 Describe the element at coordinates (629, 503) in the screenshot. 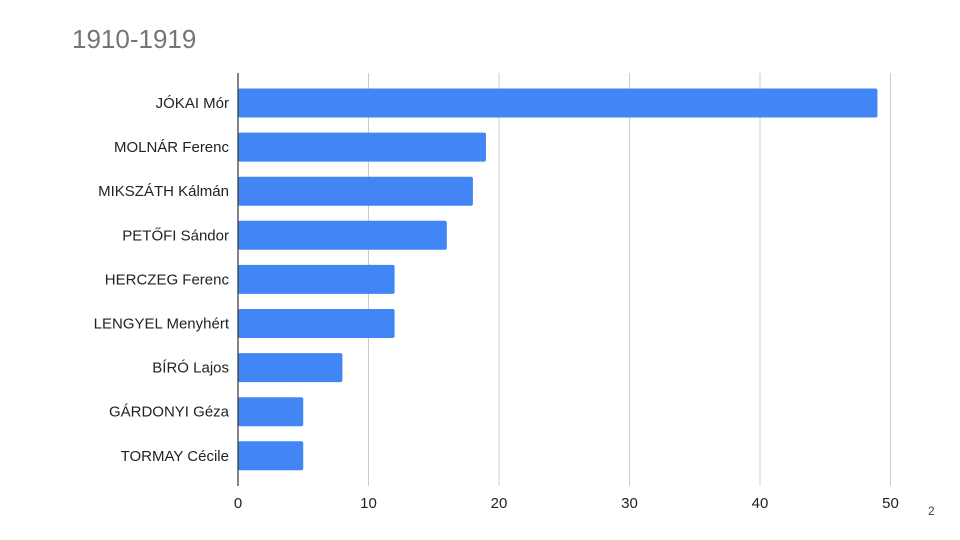

I see `x-tick-label: 30` at that location.